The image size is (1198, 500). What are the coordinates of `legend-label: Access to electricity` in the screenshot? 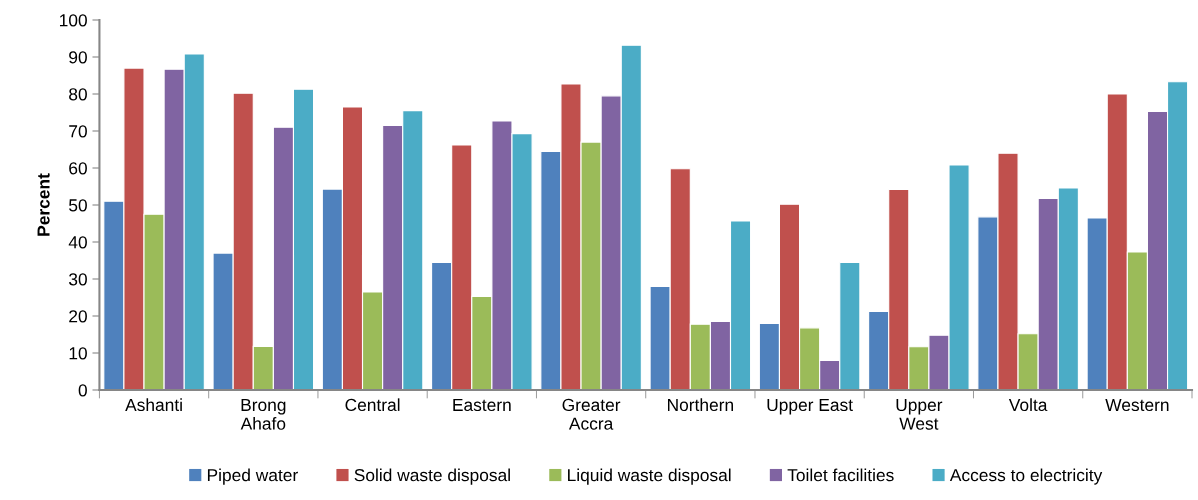 It's located at (1026, 476).